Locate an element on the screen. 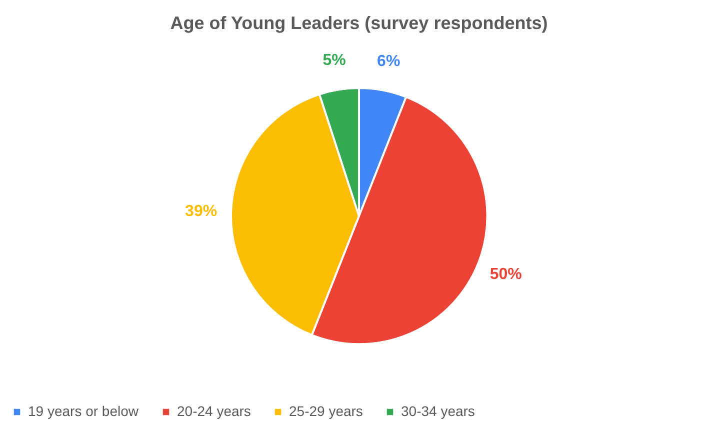  data-label: 5% is located at coordinates (334, 60).